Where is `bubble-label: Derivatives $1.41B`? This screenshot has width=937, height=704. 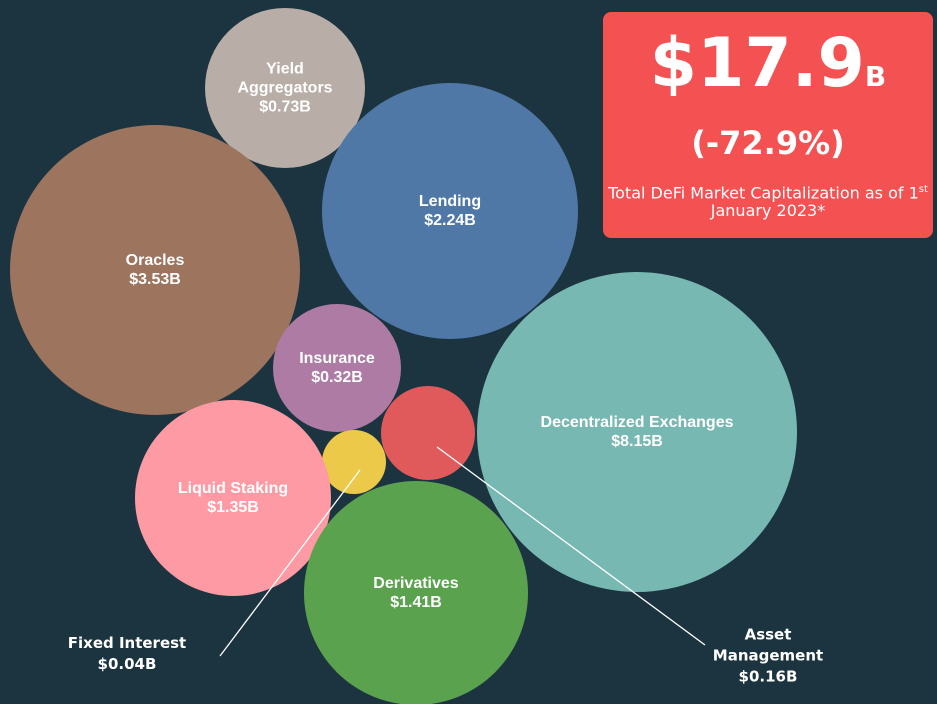
bubble-label: Derivatives $1.41B is located at coordinates (416, 593).